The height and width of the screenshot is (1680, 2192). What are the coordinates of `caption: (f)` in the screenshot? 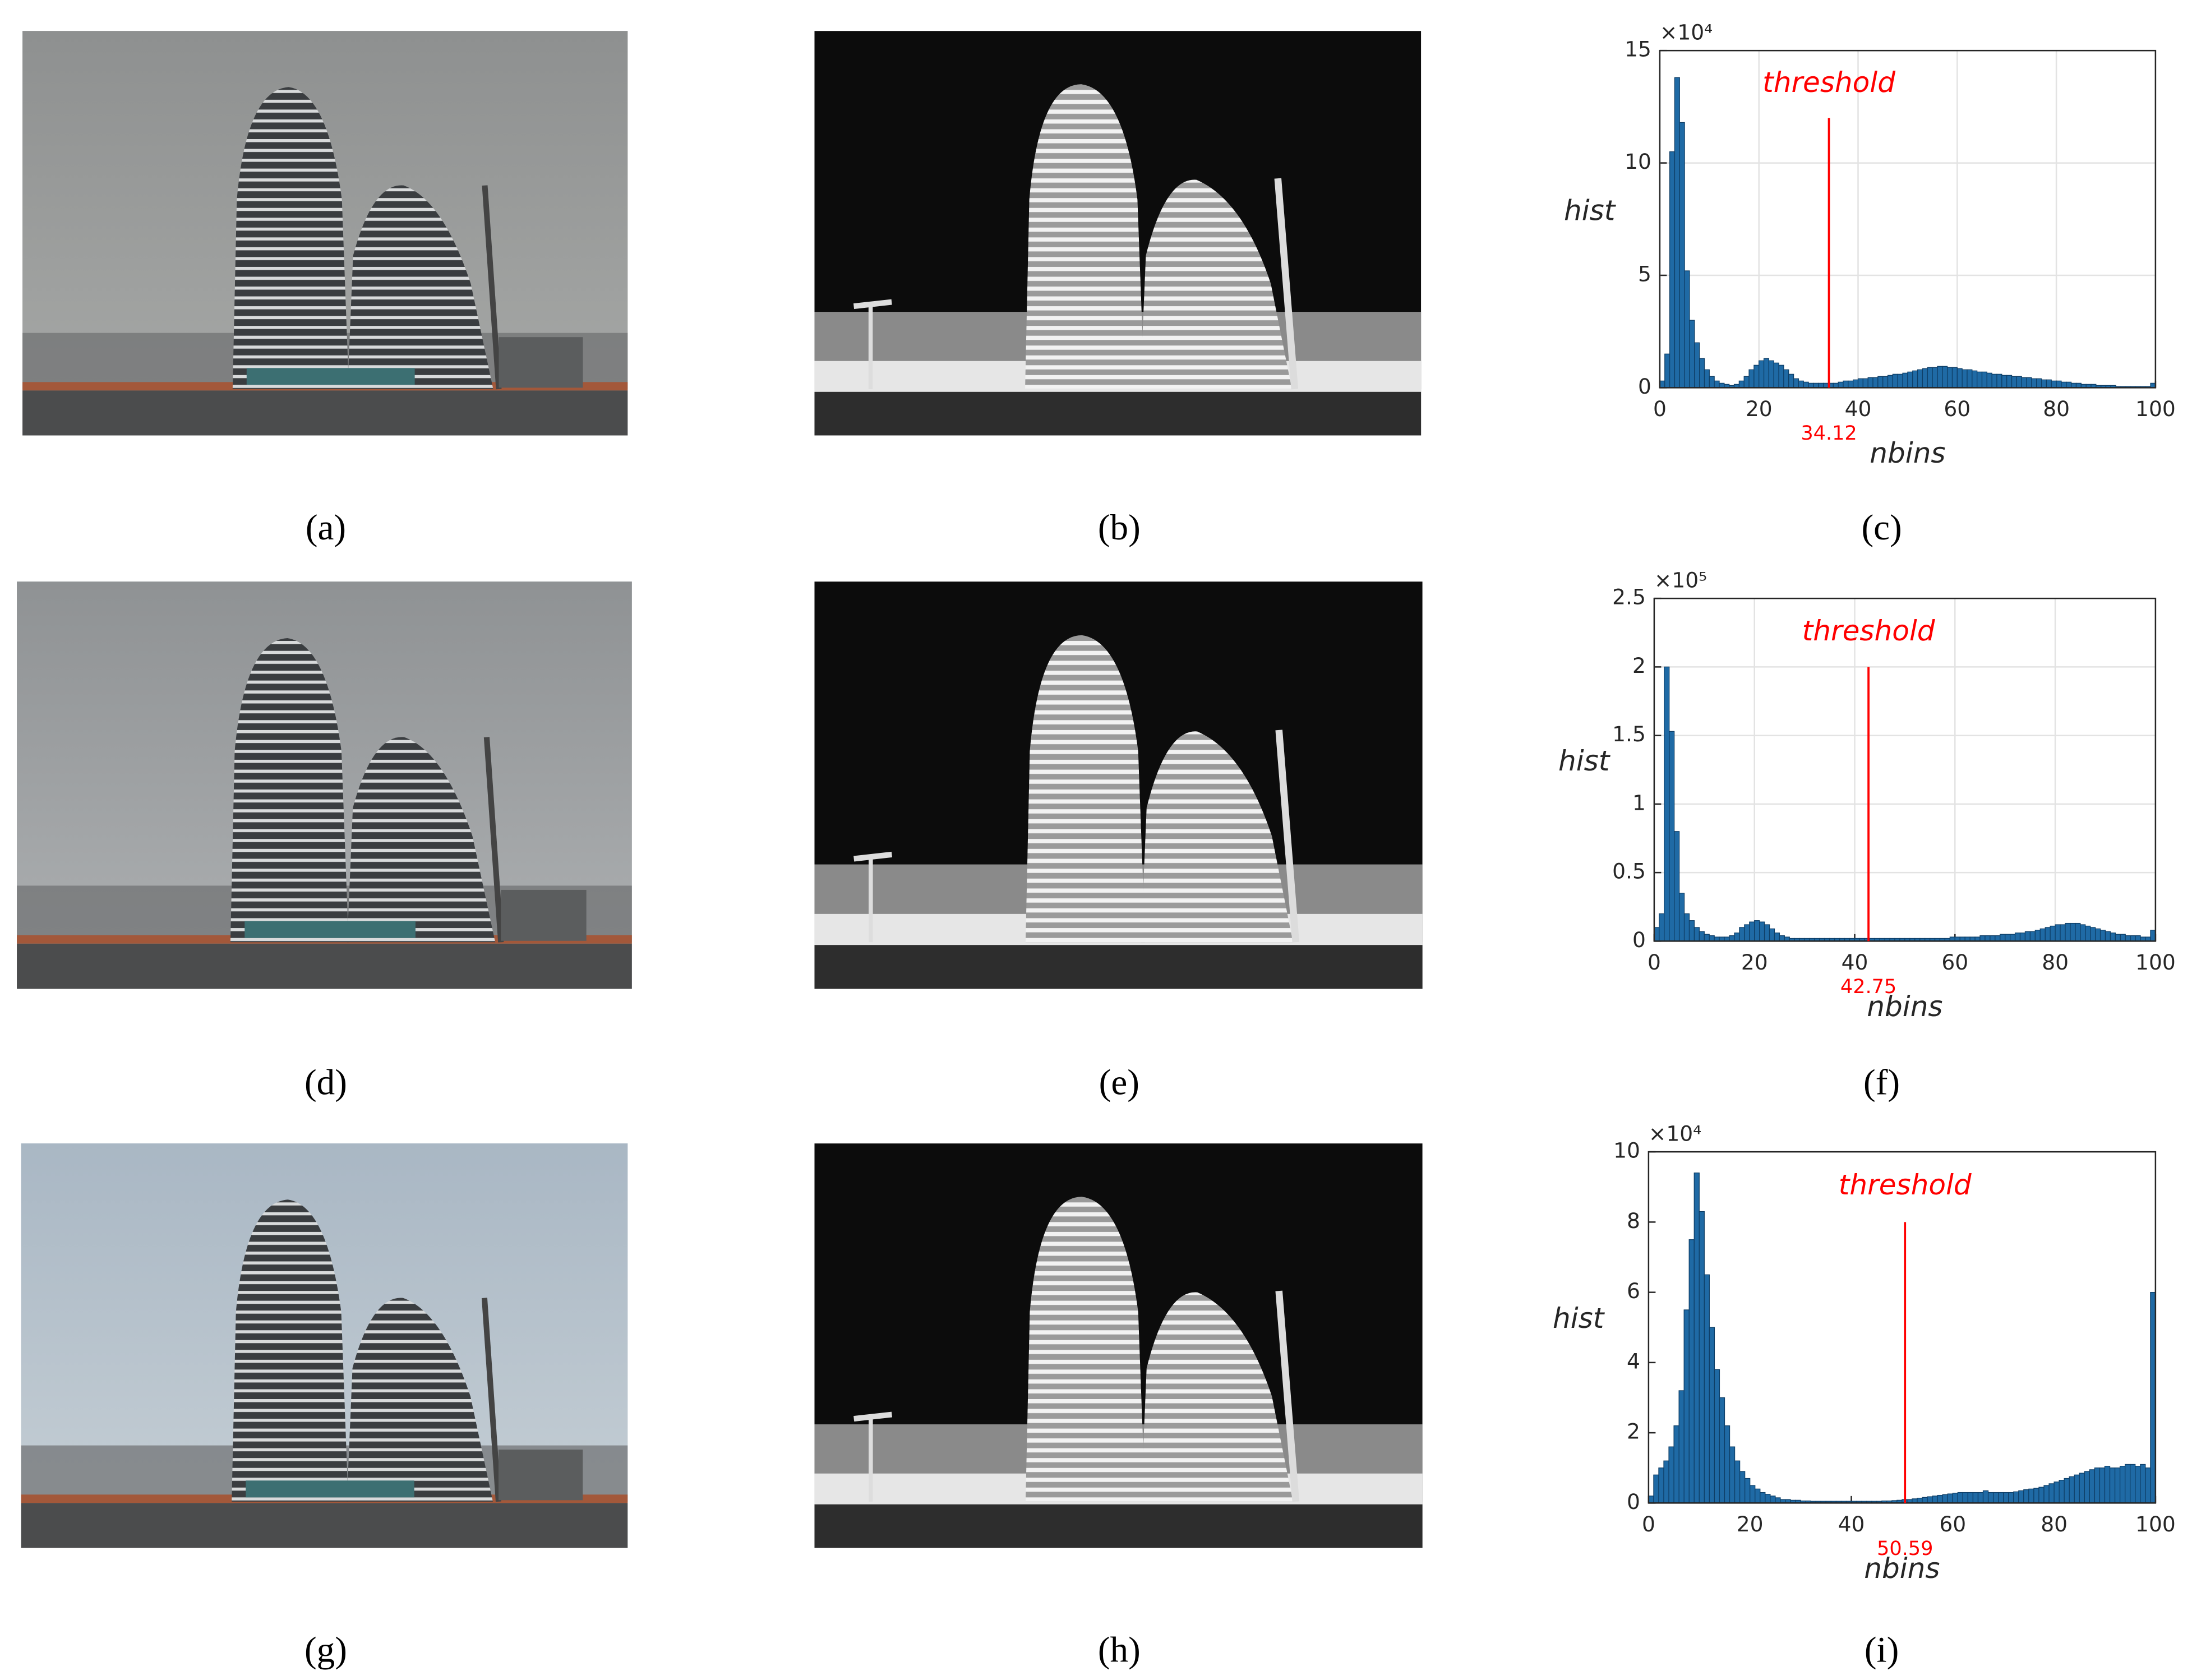 It's located at (1882, 1082).